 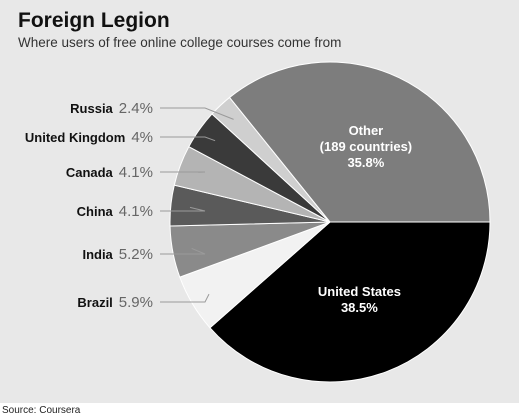 What do you see at coordinates (97, 254) in the screenshot?
I see `category-label-india: India` at bounding box center [97, 254].